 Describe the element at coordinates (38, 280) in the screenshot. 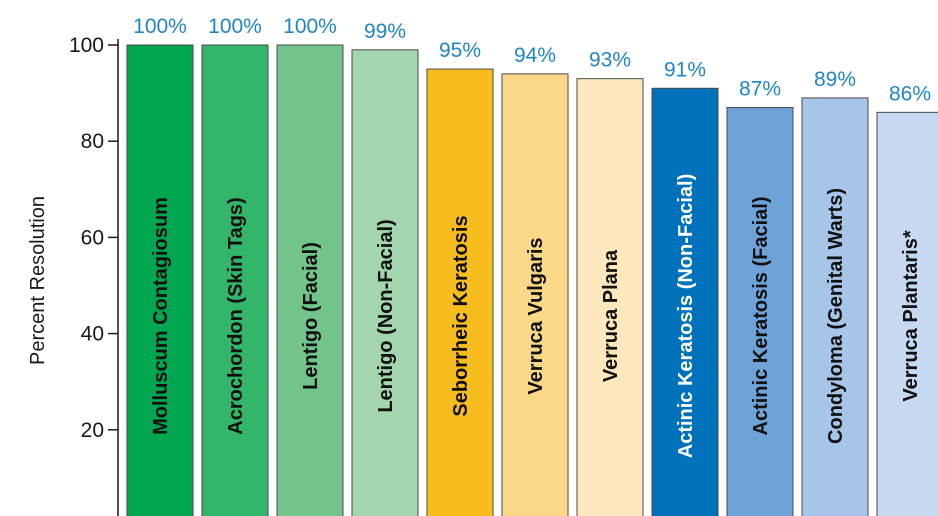

I see `y-axis-label: Percent Resolution` at that location.